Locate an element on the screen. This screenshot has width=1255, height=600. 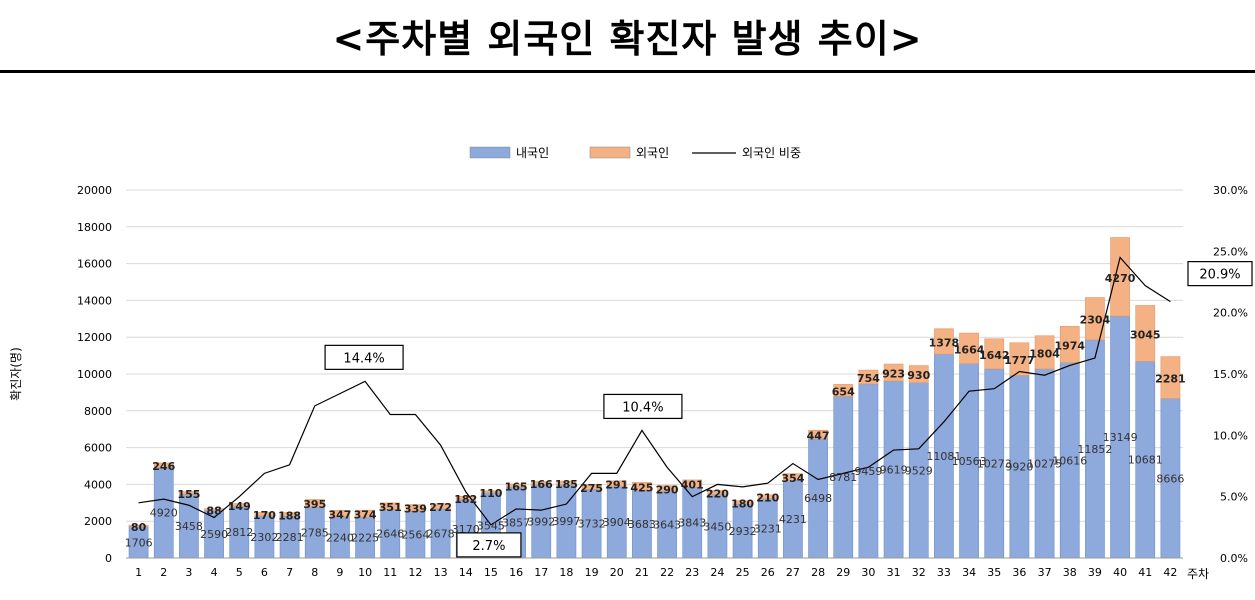
label-domestic: 8666 is located at coordinates (1170, 478).